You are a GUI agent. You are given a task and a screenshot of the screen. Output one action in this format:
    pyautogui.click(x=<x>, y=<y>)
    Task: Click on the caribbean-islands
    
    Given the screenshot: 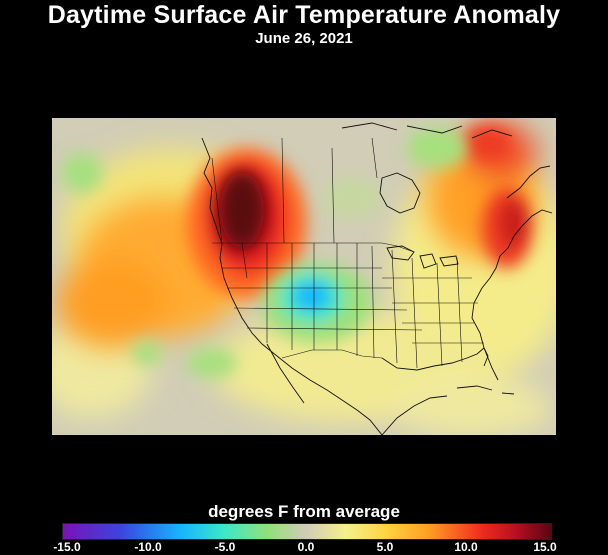 What is the action you would take?
    pyautogui.click(x=485, y=390)
    